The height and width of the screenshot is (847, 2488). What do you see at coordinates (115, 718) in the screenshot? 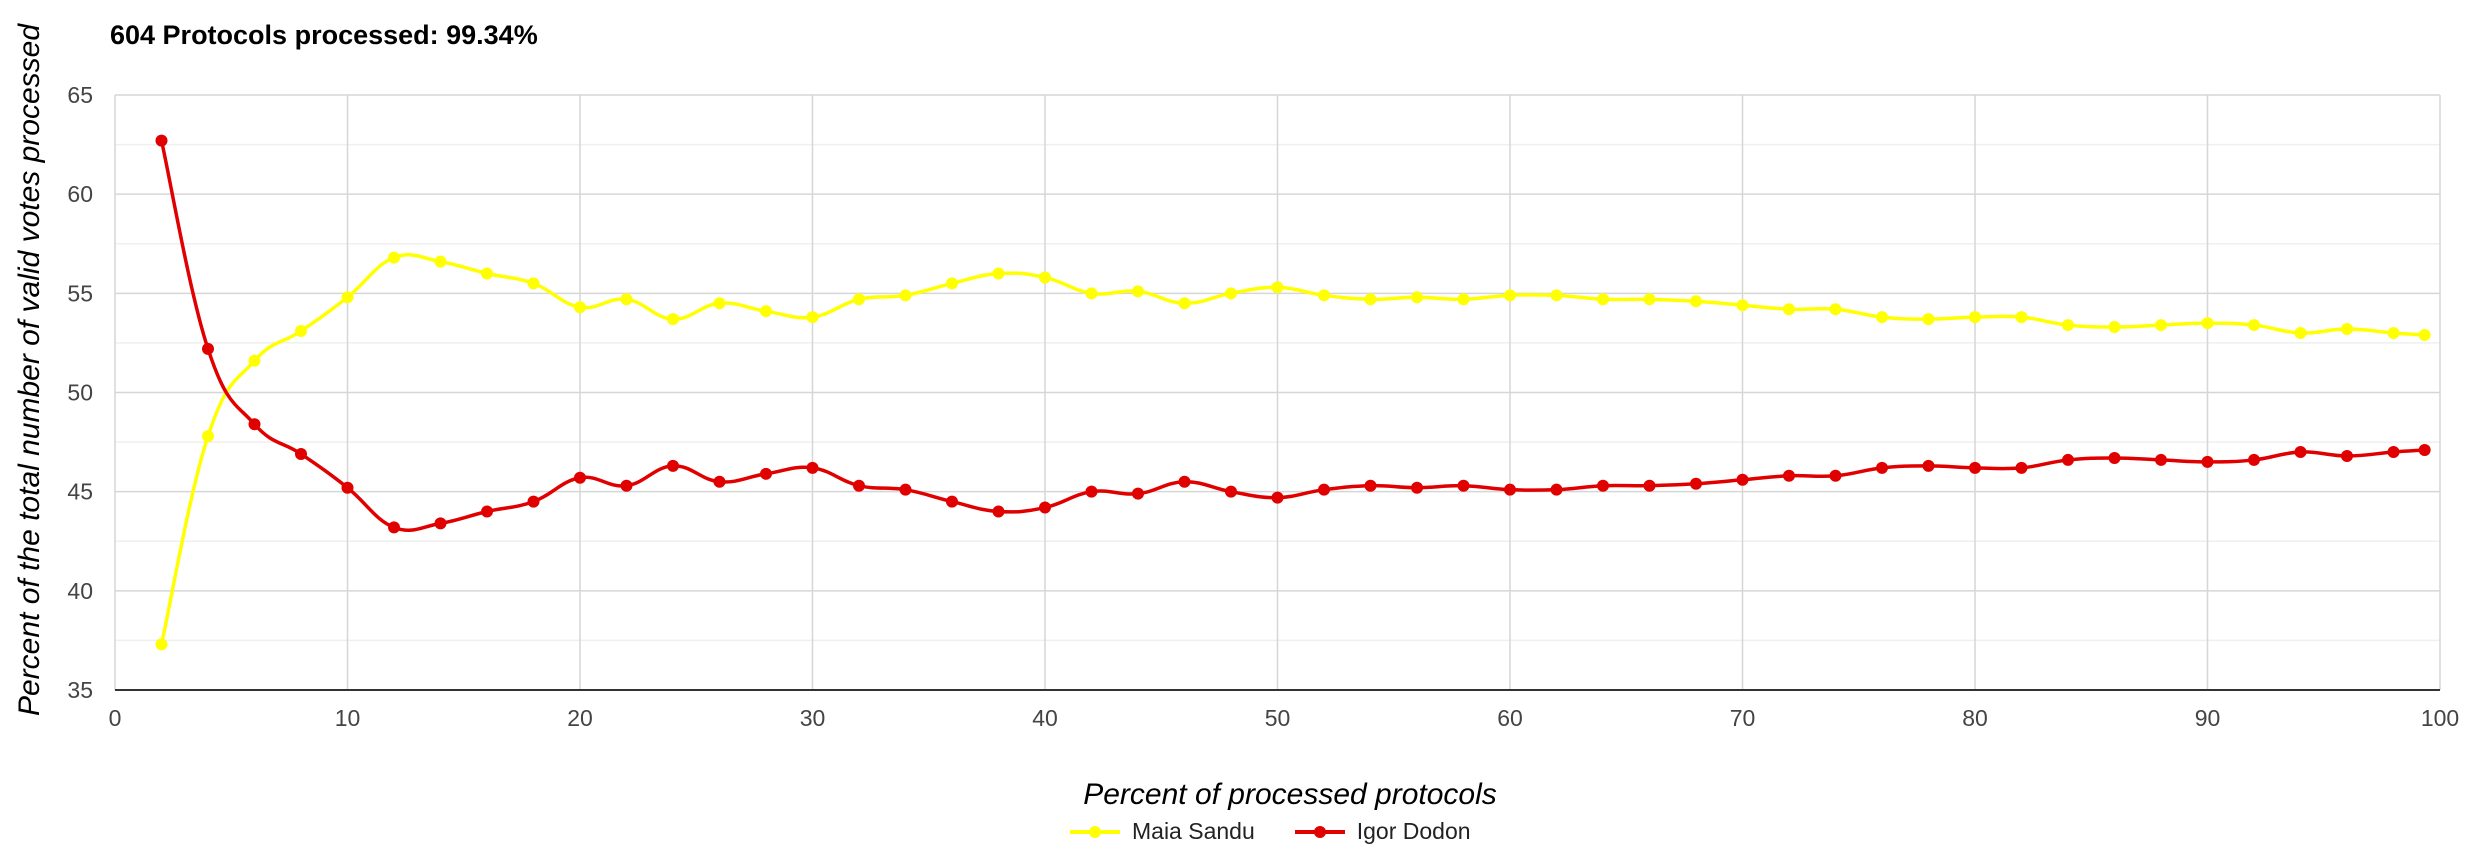
I see `x-tick-label: 0` at bounding box center [115, 718].